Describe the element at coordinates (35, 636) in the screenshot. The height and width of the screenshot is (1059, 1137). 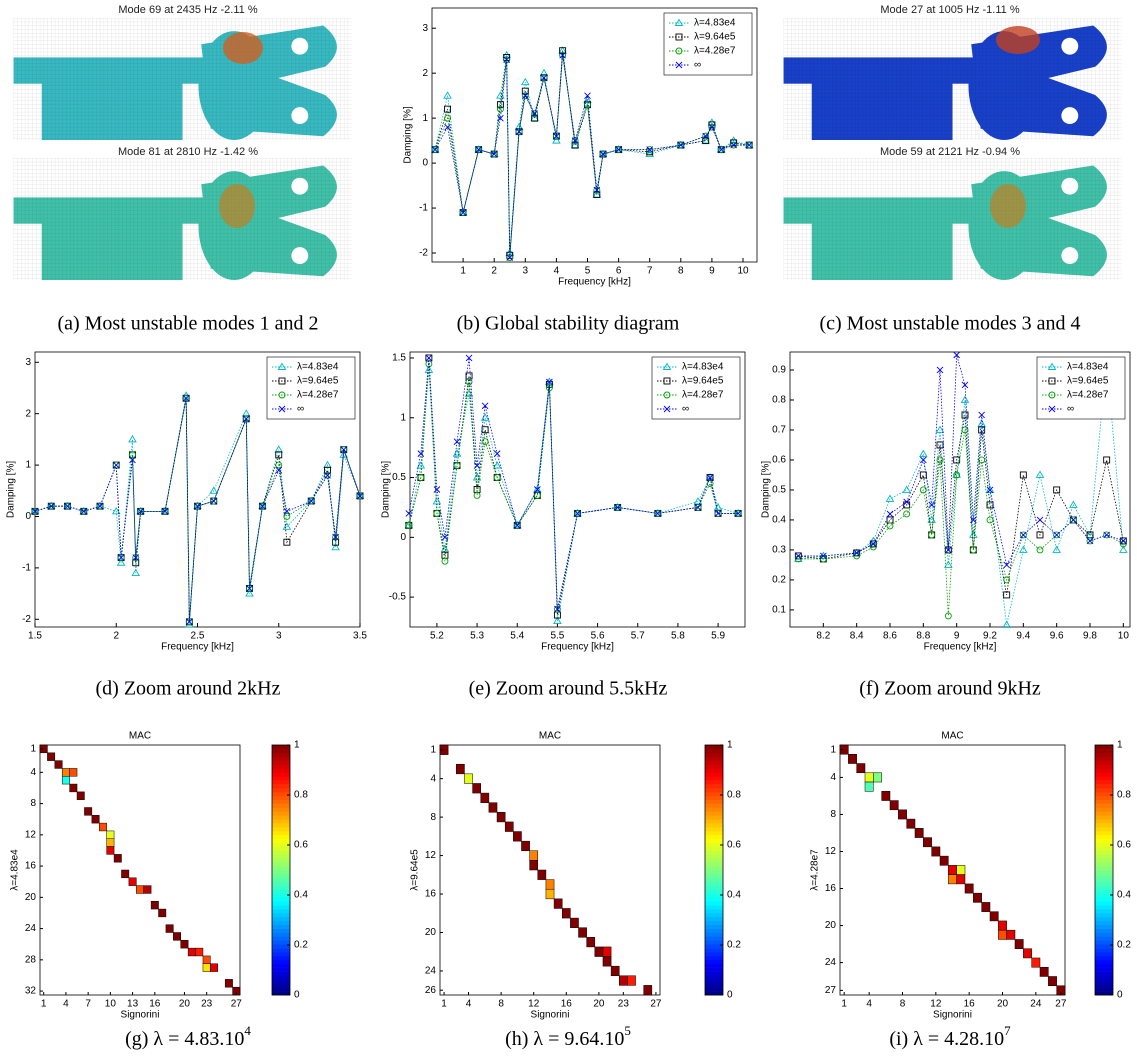
I see `x-tick-label: 1.5` at that location.